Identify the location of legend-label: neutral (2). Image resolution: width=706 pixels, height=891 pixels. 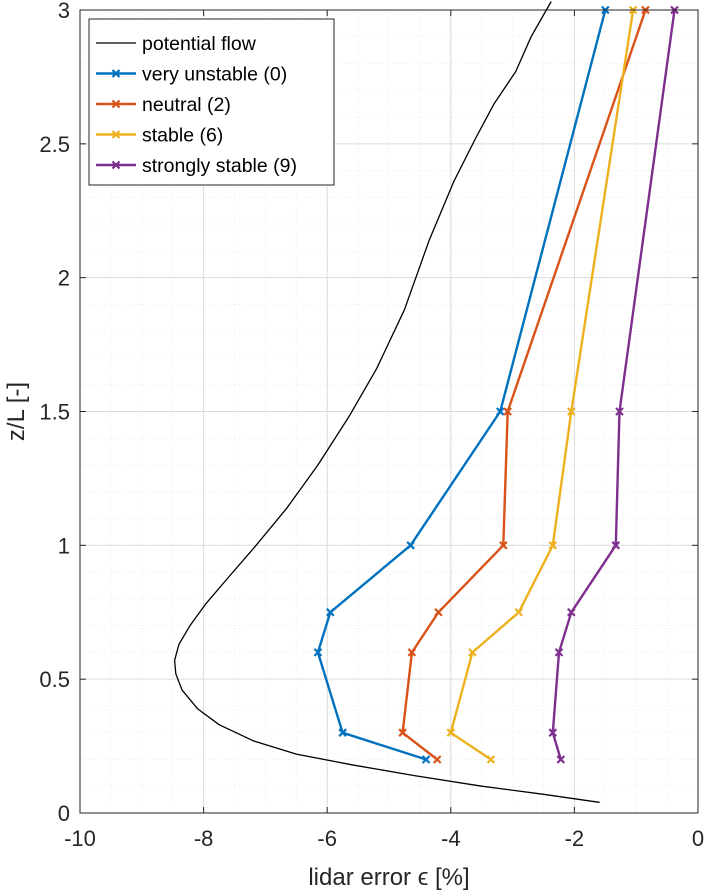
(186, 105).